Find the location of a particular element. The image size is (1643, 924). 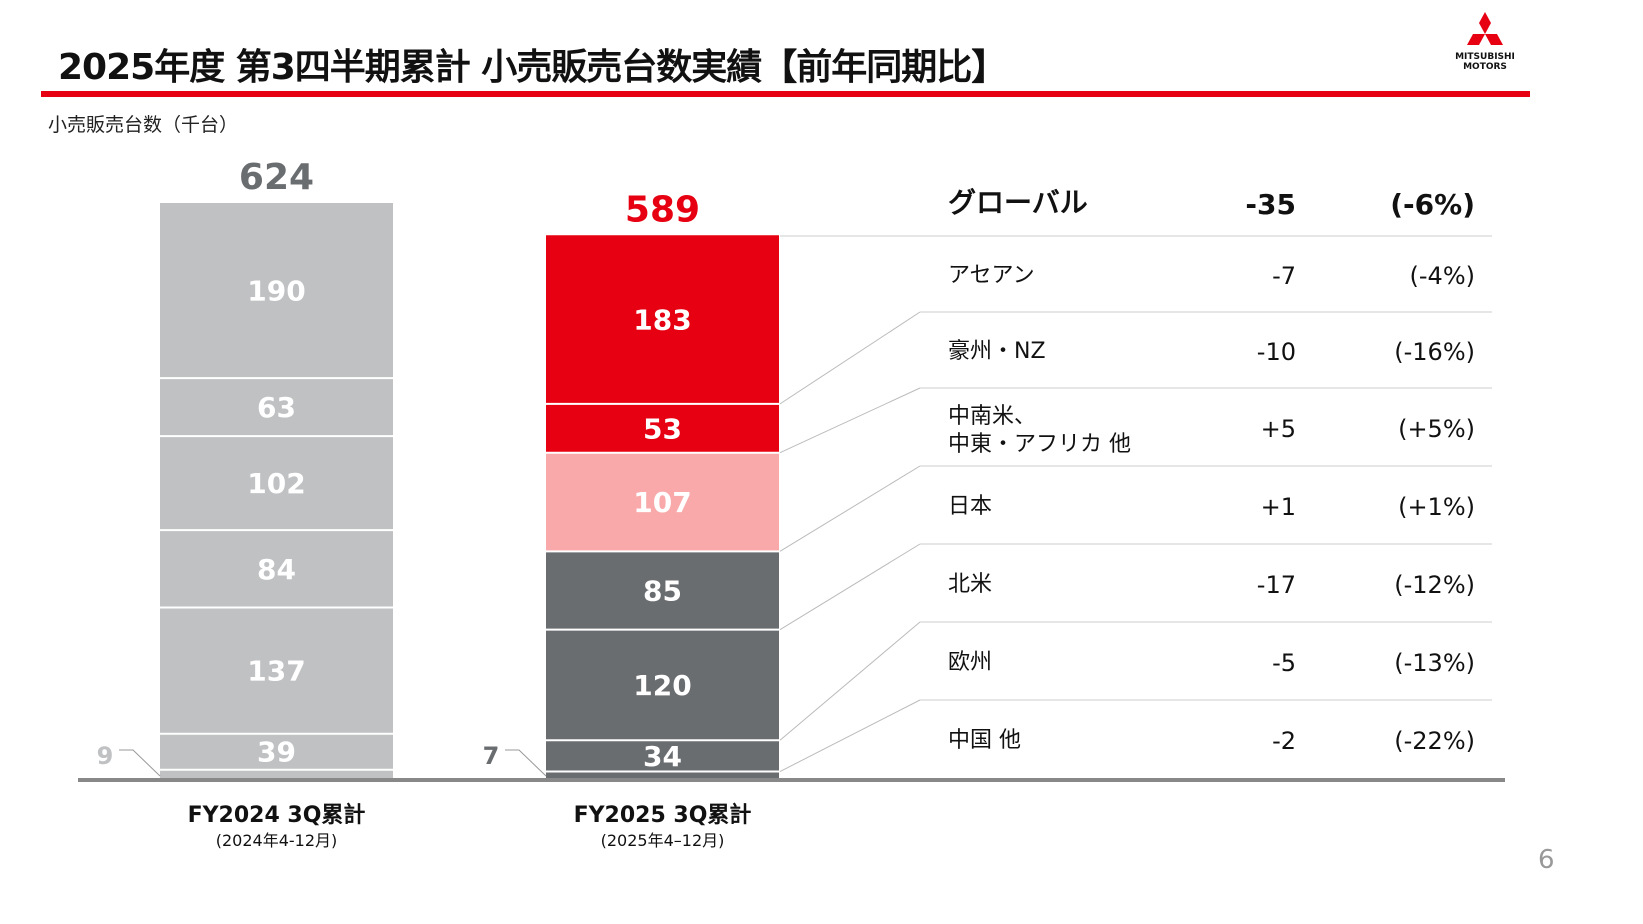

region-pct: (+1%) is located at coordinates (1436, 507).